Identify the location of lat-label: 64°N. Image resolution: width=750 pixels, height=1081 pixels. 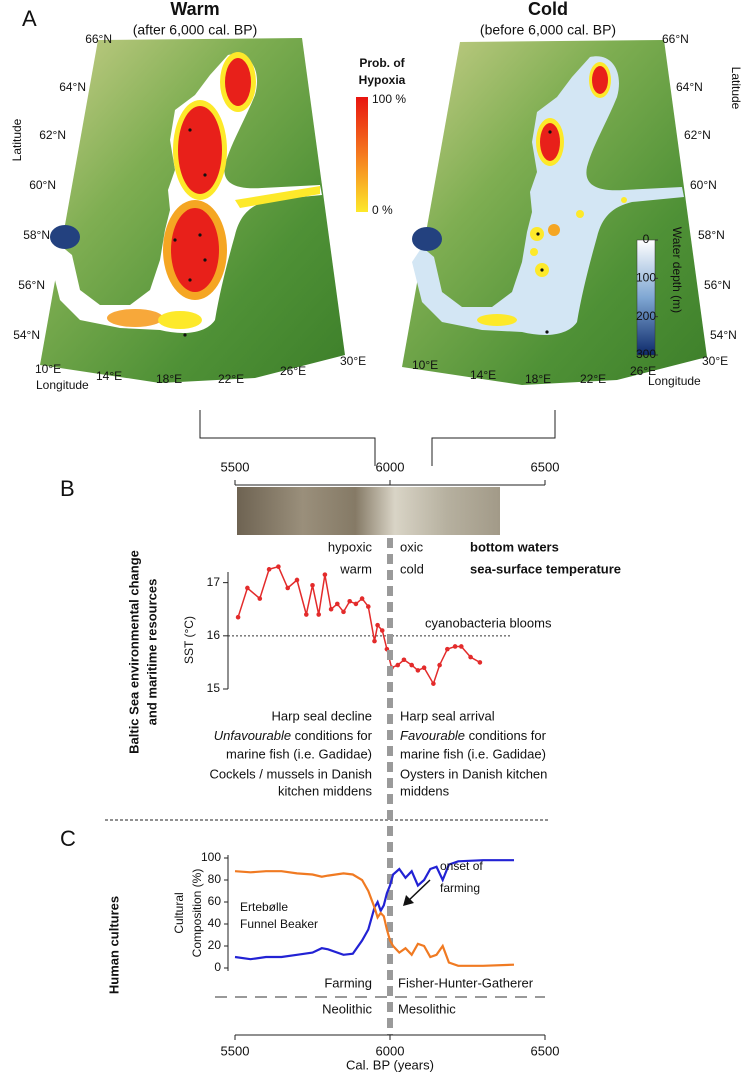
(72, 87).